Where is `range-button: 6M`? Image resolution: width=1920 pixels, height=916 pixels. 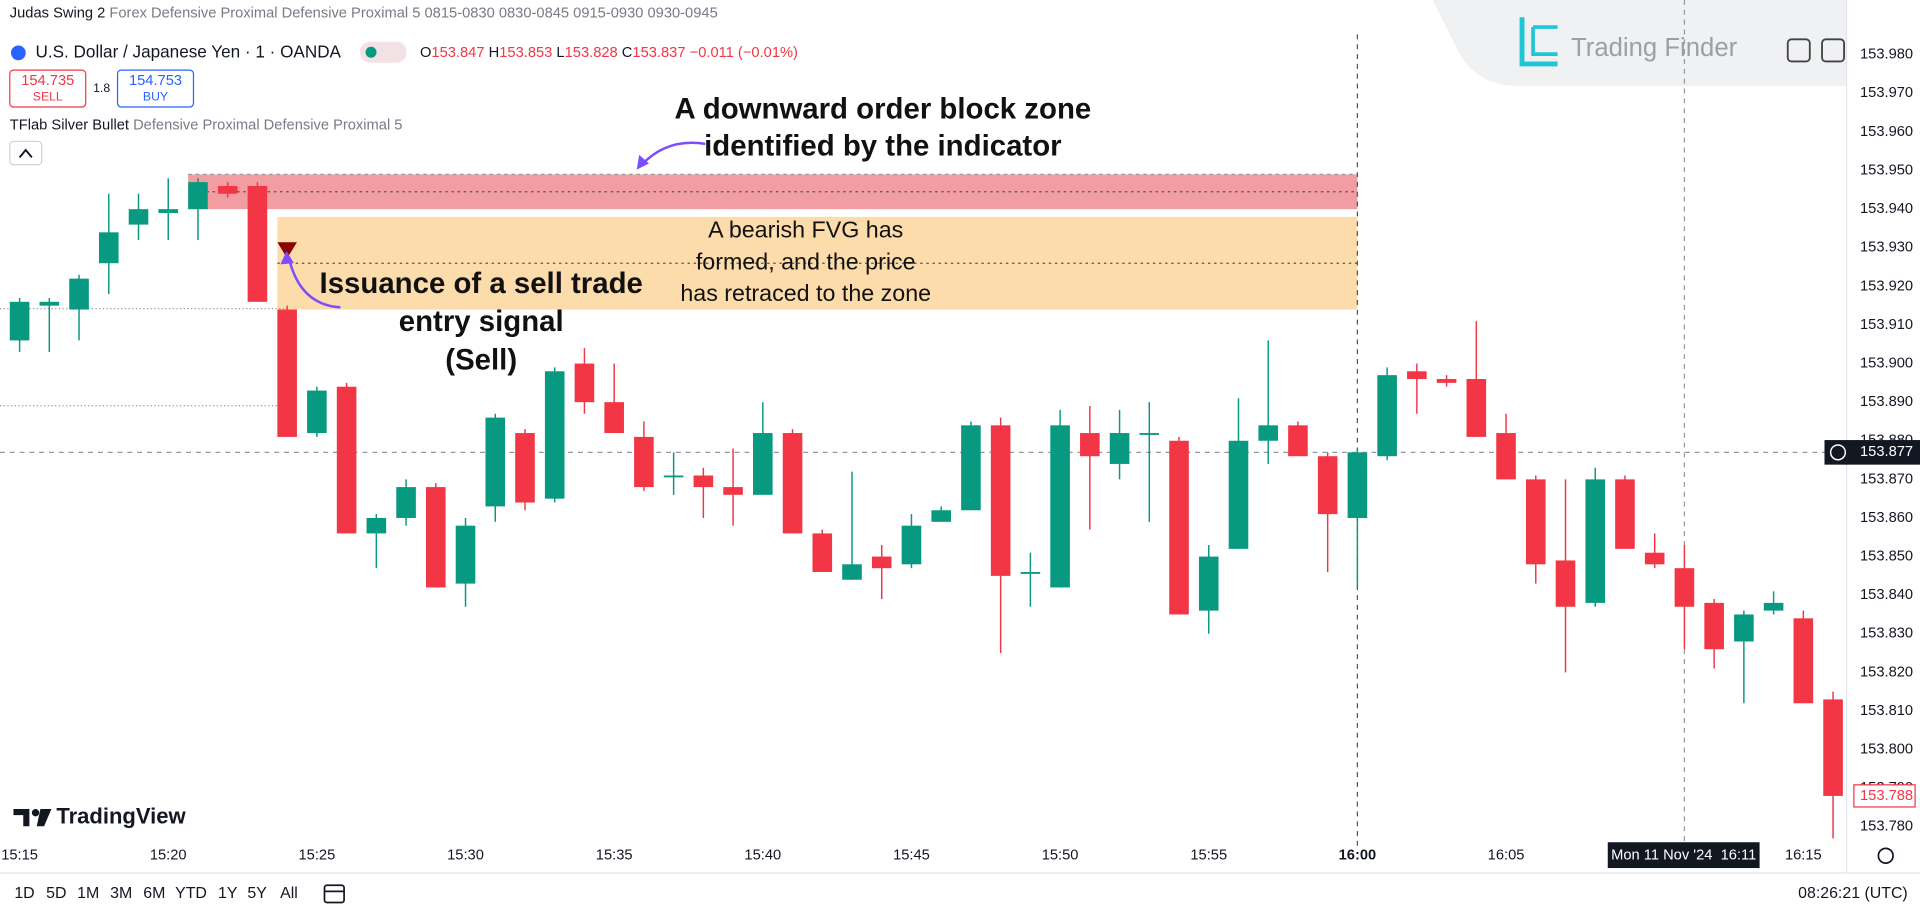 range-button: 6M is located at coordinates (154, 893).